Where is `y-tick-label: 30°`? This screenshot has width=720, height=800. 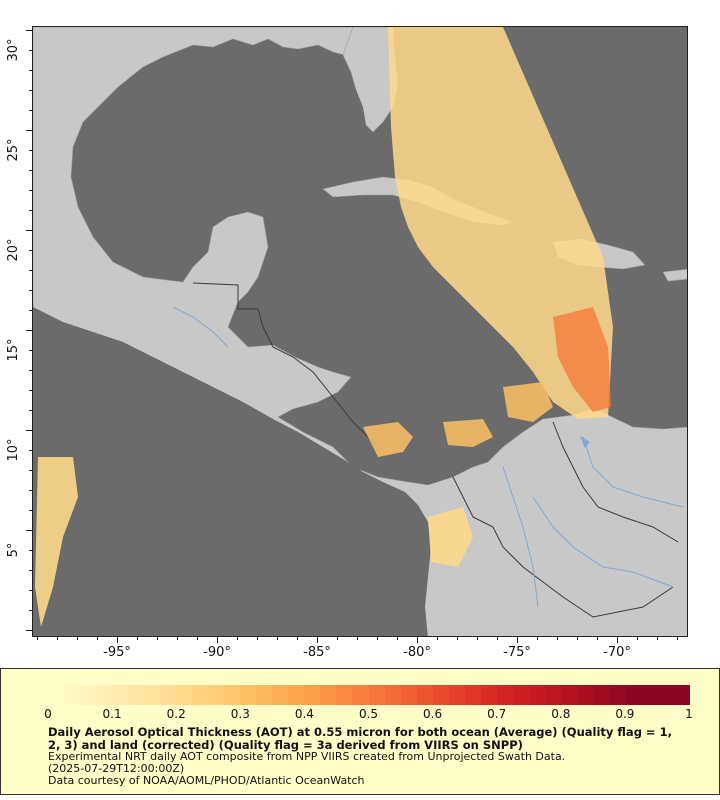
y-tick-label: 30° is located at coordinates (13, 50).